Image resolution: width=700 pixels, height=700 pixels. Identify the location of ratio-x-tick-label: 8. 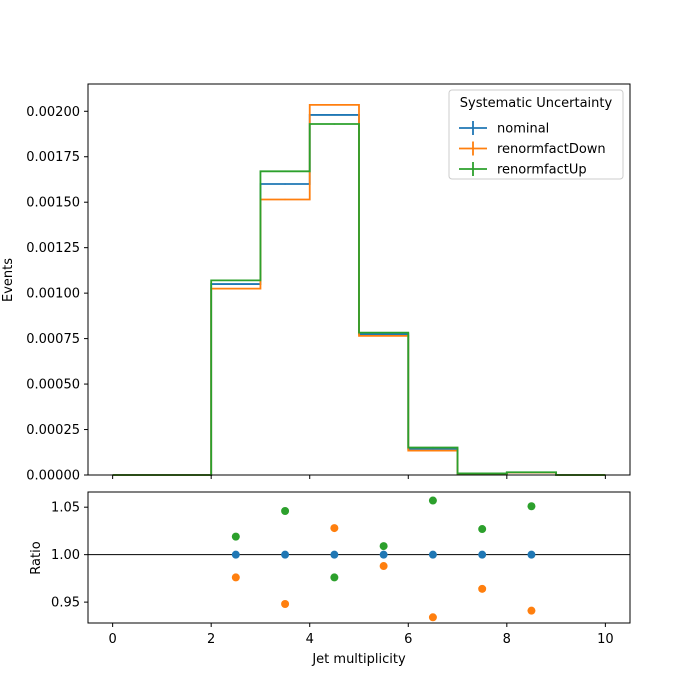
(507, 639).